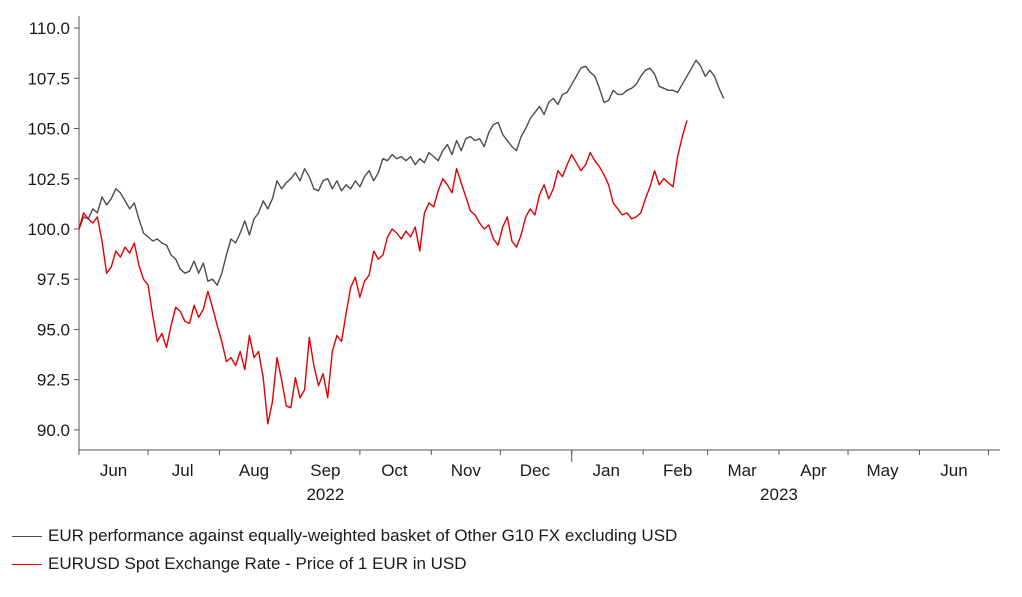 The width and height of the screenshot is (1022, 597). I want to click on x-month-label: Jan, so click(606, 470).